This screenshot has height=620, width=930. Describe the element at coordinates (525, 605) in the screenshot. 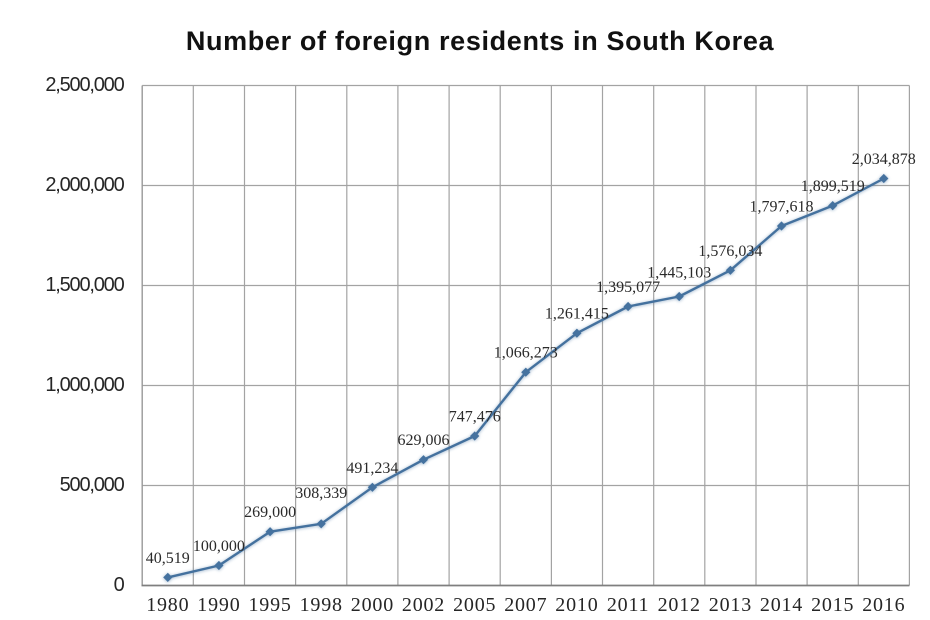

I see `svg-text: 2007` at that location.